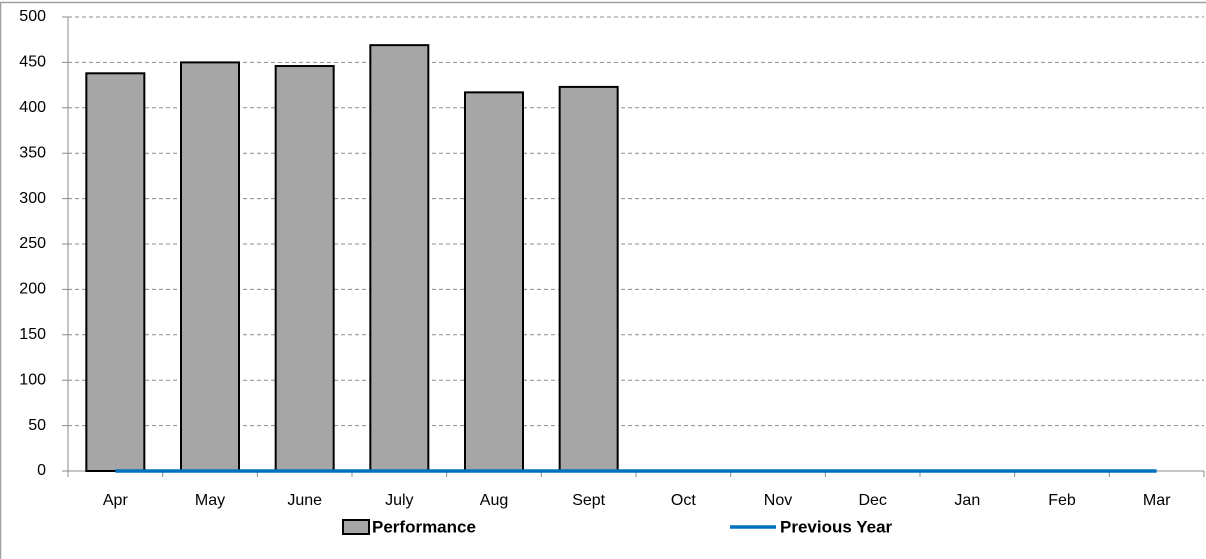  What do you see at coordinates (304, 500) in the screenshot?
I see `x-tick-label: June` at bounding box center [304, 500].